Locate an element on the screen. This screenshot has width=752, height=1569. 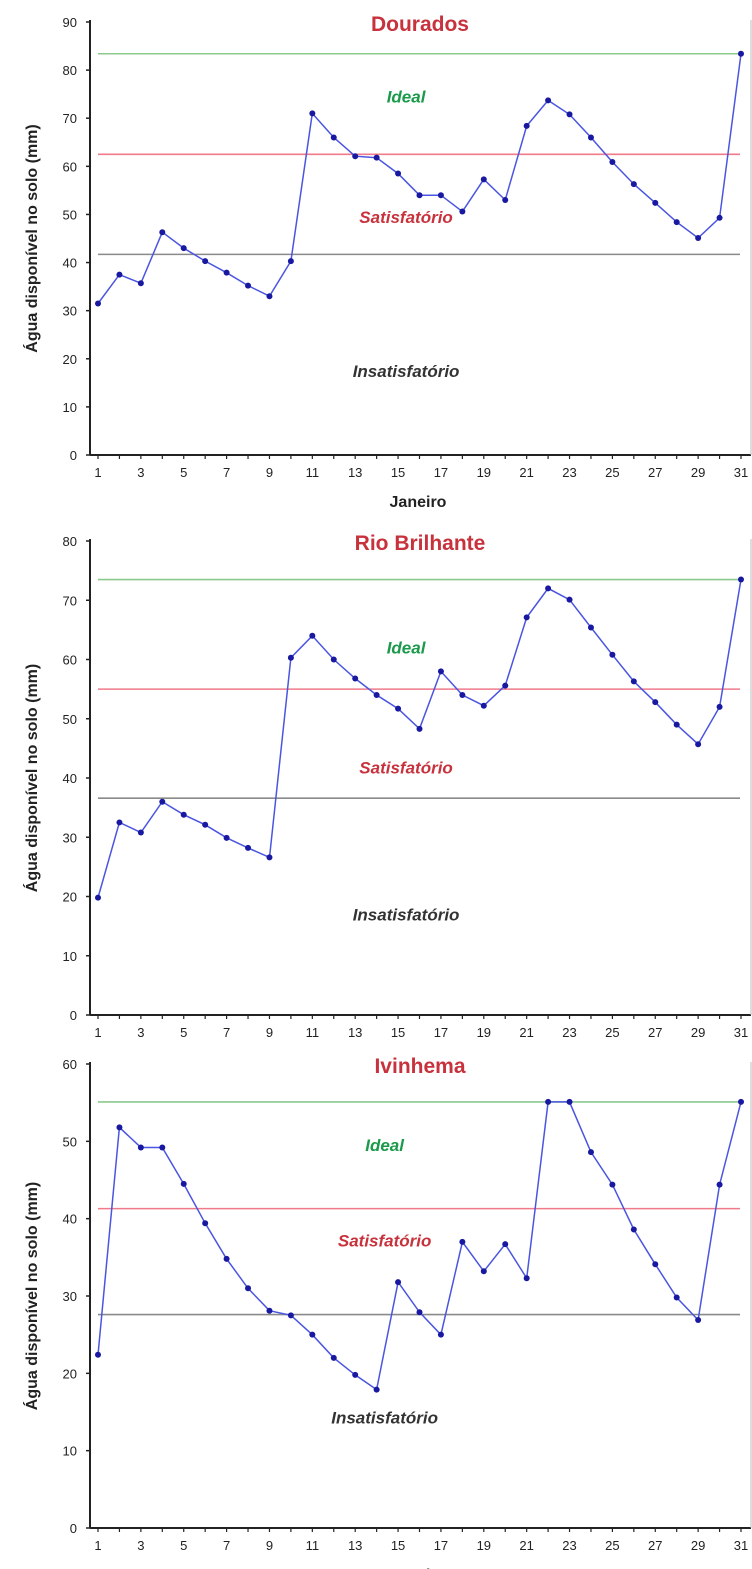
x-tick-label: 27 is located at coordinates (655, 1545).